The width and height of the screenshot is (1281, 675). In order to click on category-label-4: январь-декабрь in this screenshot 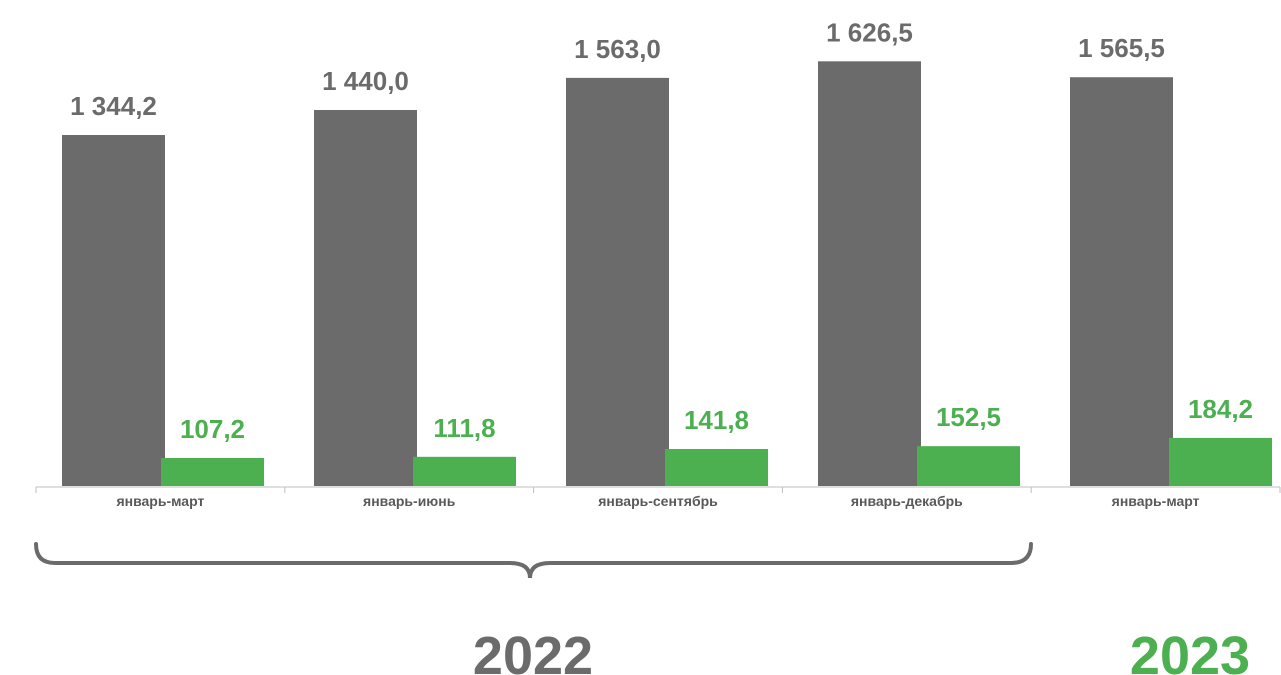, I will do `click(907, 501)`.